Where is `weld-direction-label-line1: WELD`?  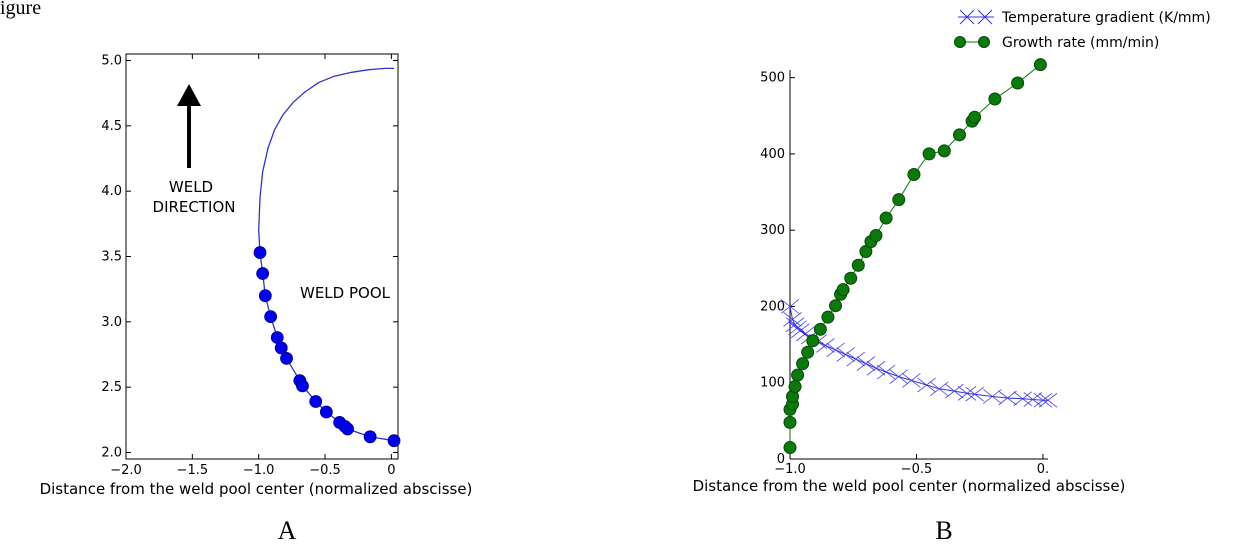 weld-direction-label-line1: WELD is located at coordinates (191, 187).